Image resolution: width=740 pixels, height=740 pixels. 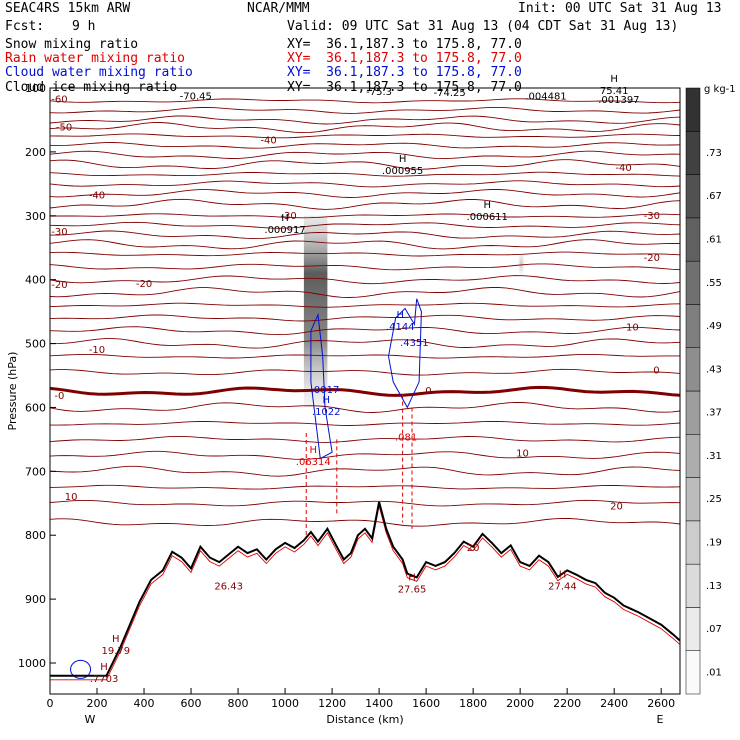 I want to click on field-snow-name: Snow mixing ratio, so click(x=72, y=44).